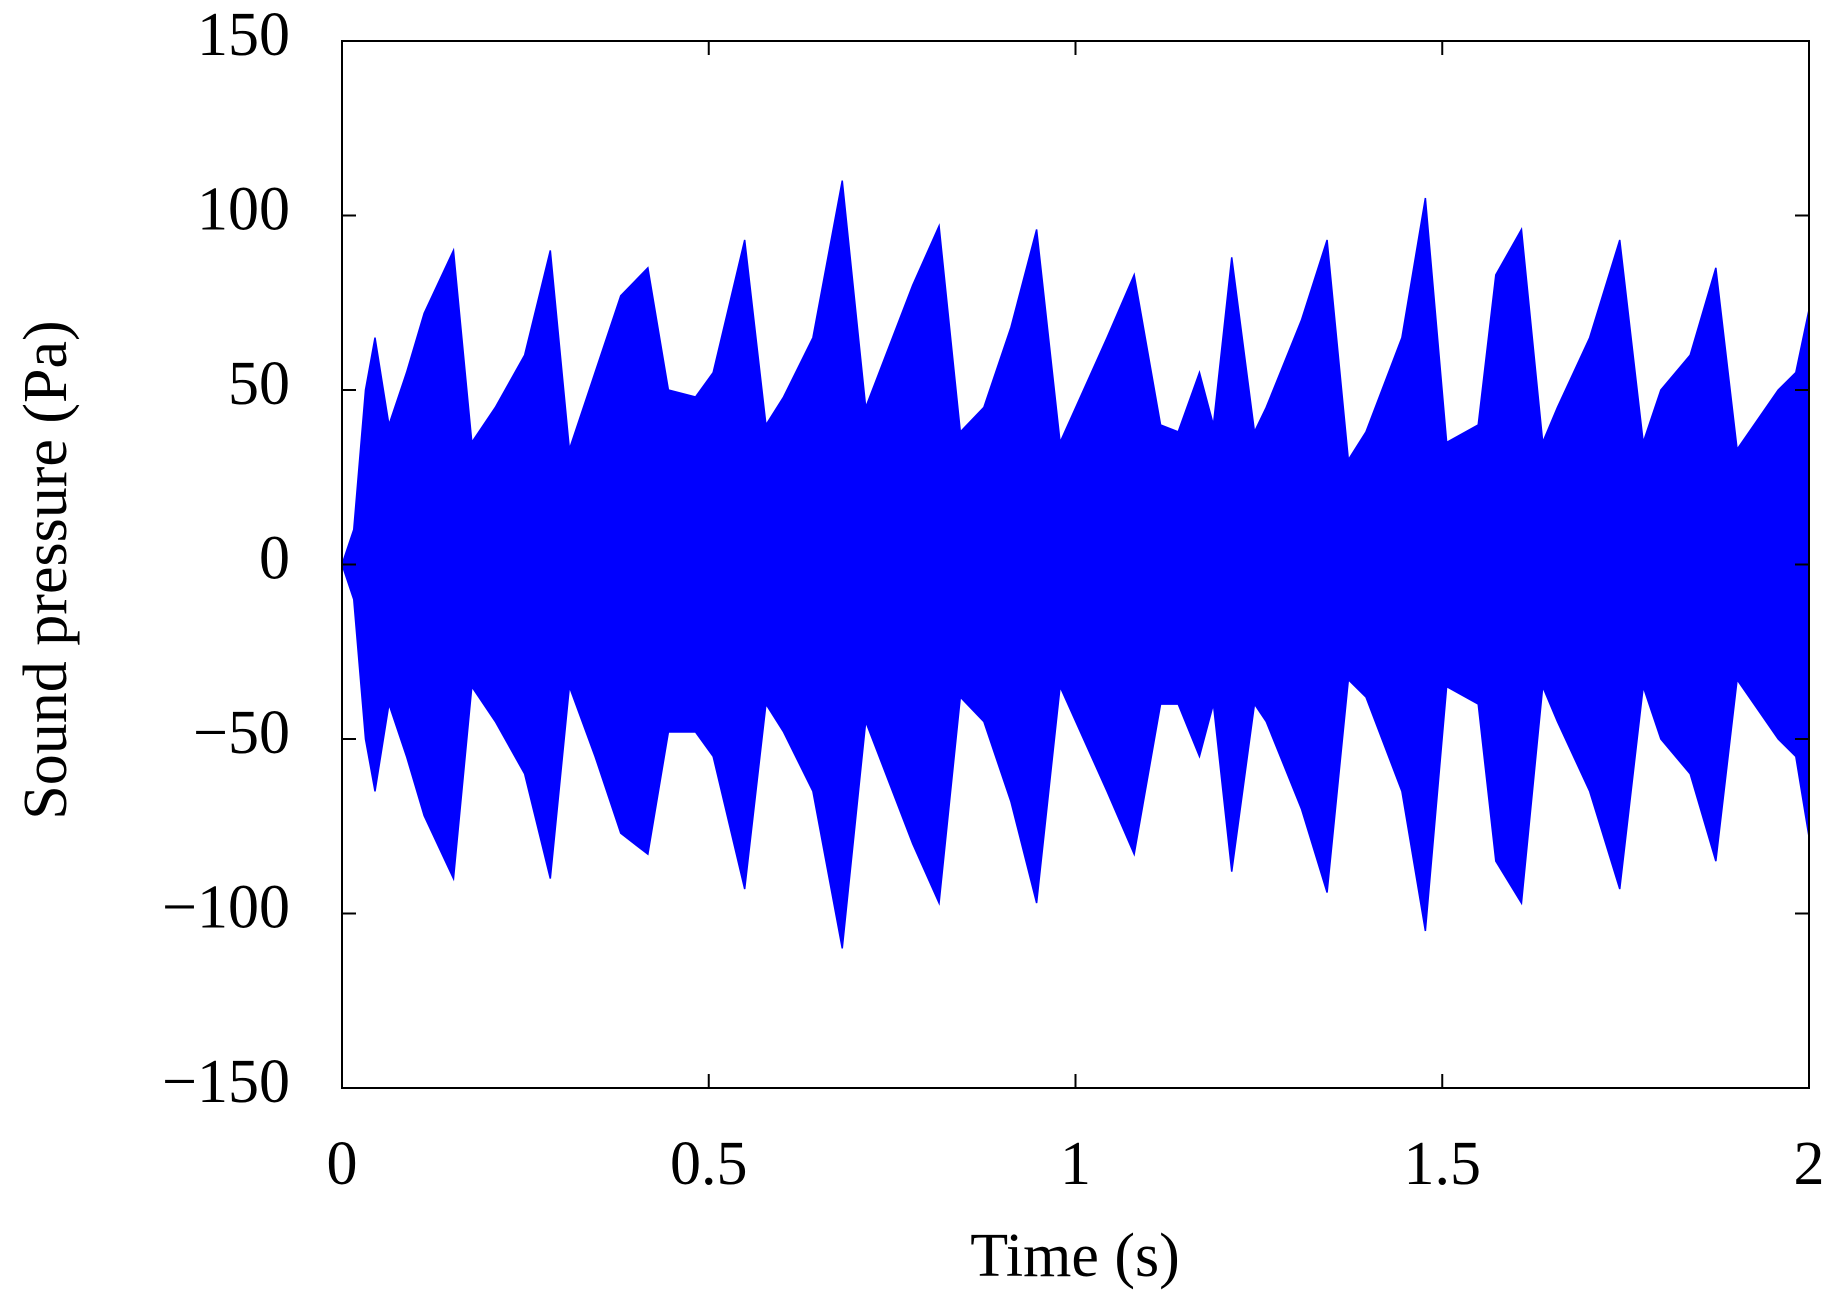  Describe the element at coordinates (46, 569) in the screenshot. I see `y-axis-label: Sound pressure (Pa)` at that location.